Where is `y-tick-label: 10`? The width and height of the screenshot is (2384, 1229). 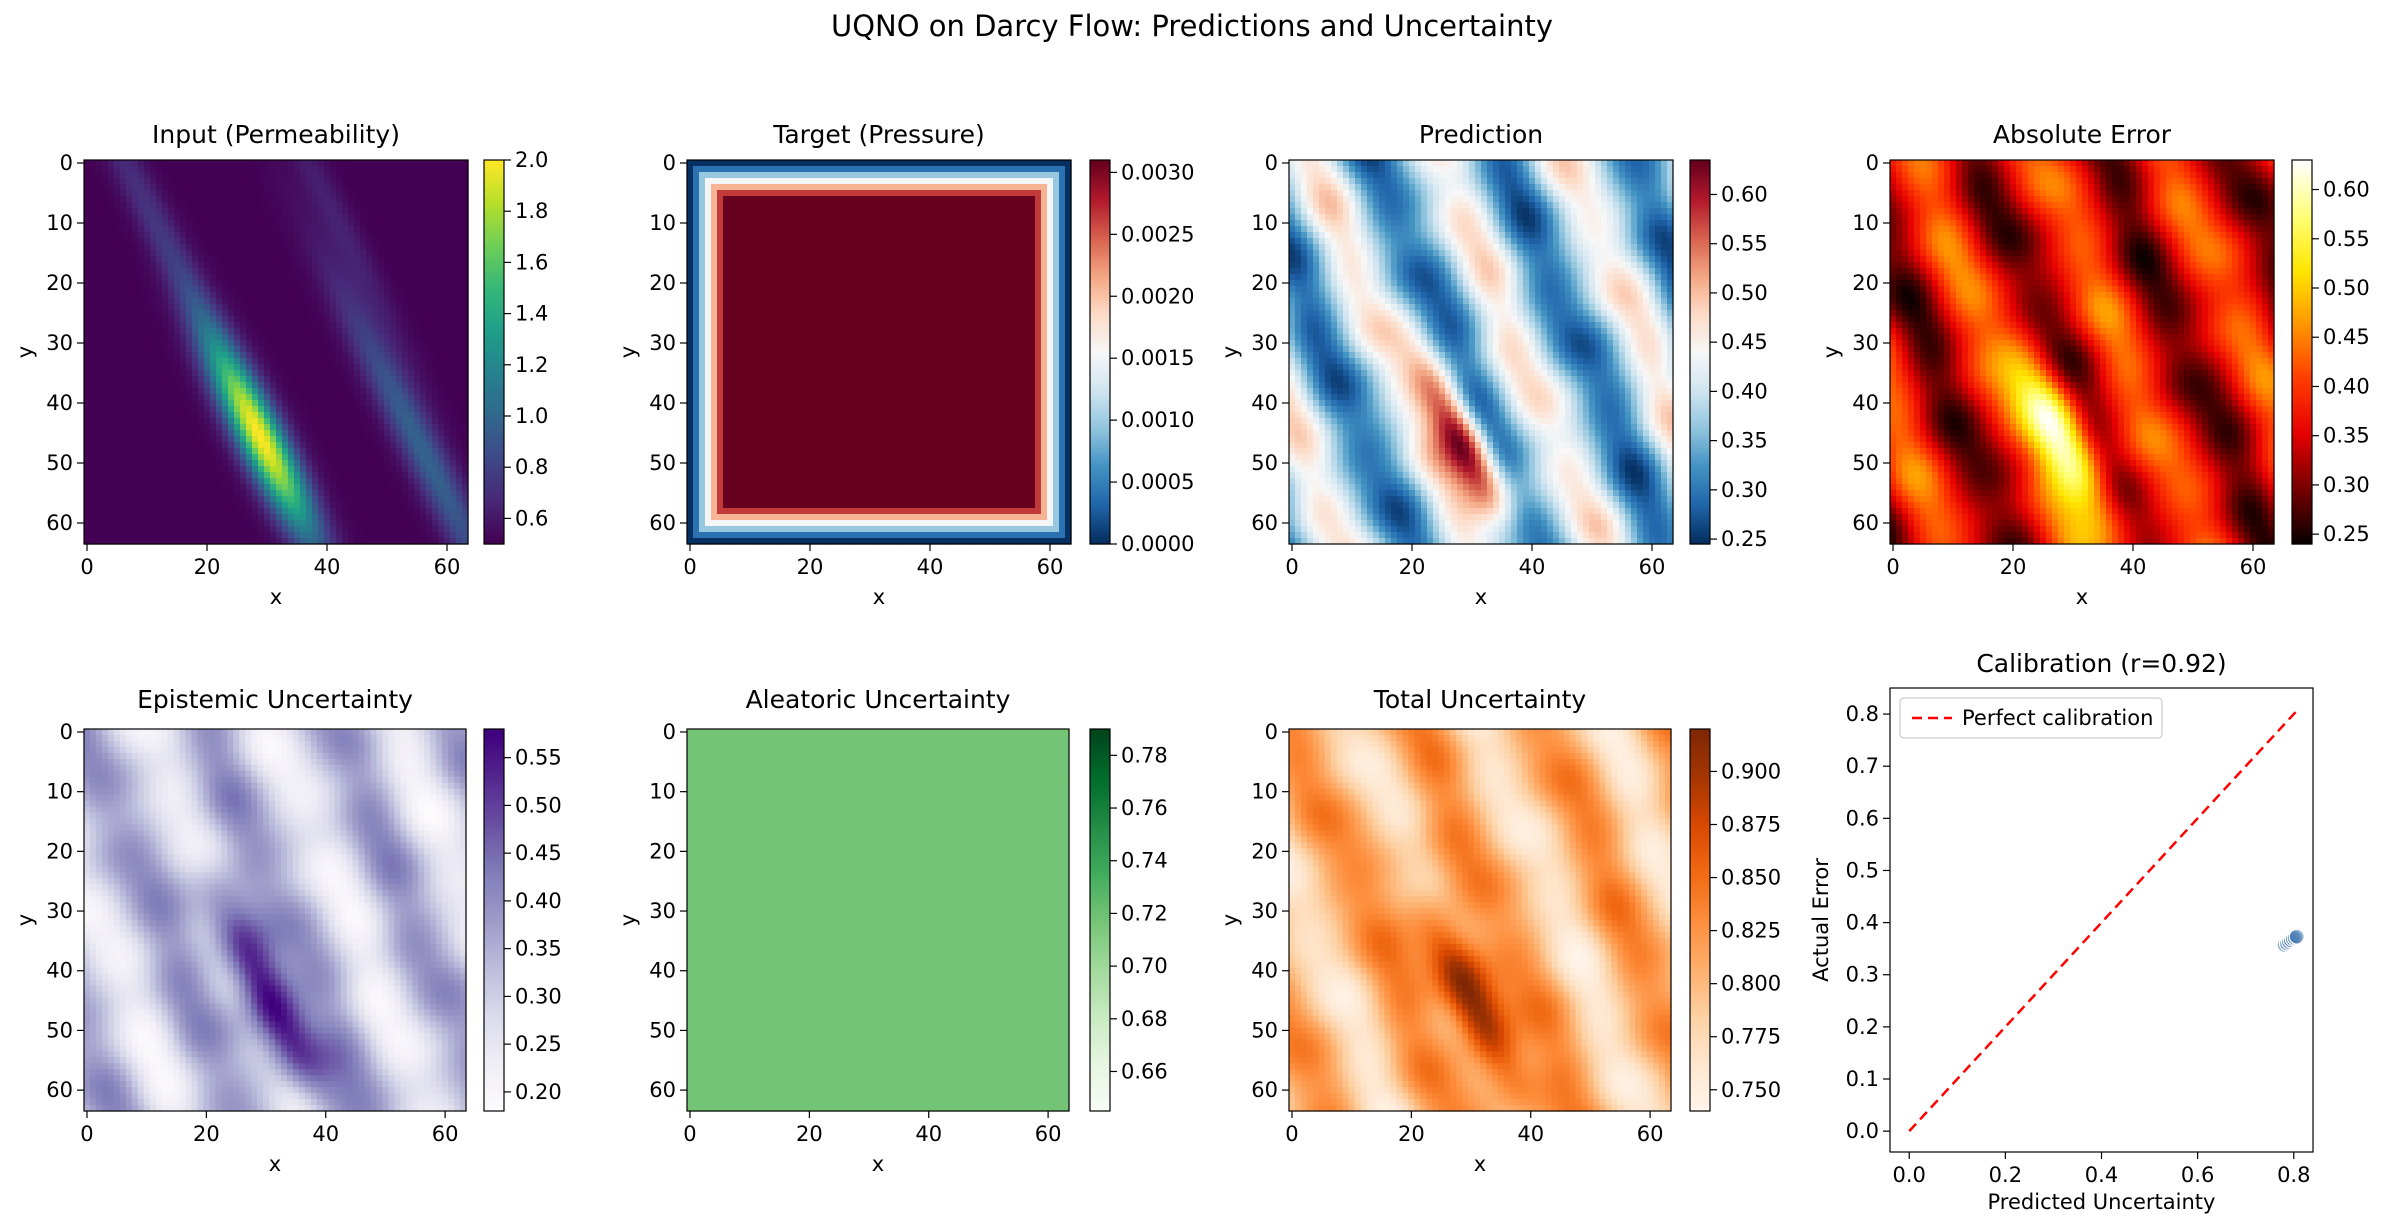
y-tick-label: 10 is located at coordinates (59, 223).